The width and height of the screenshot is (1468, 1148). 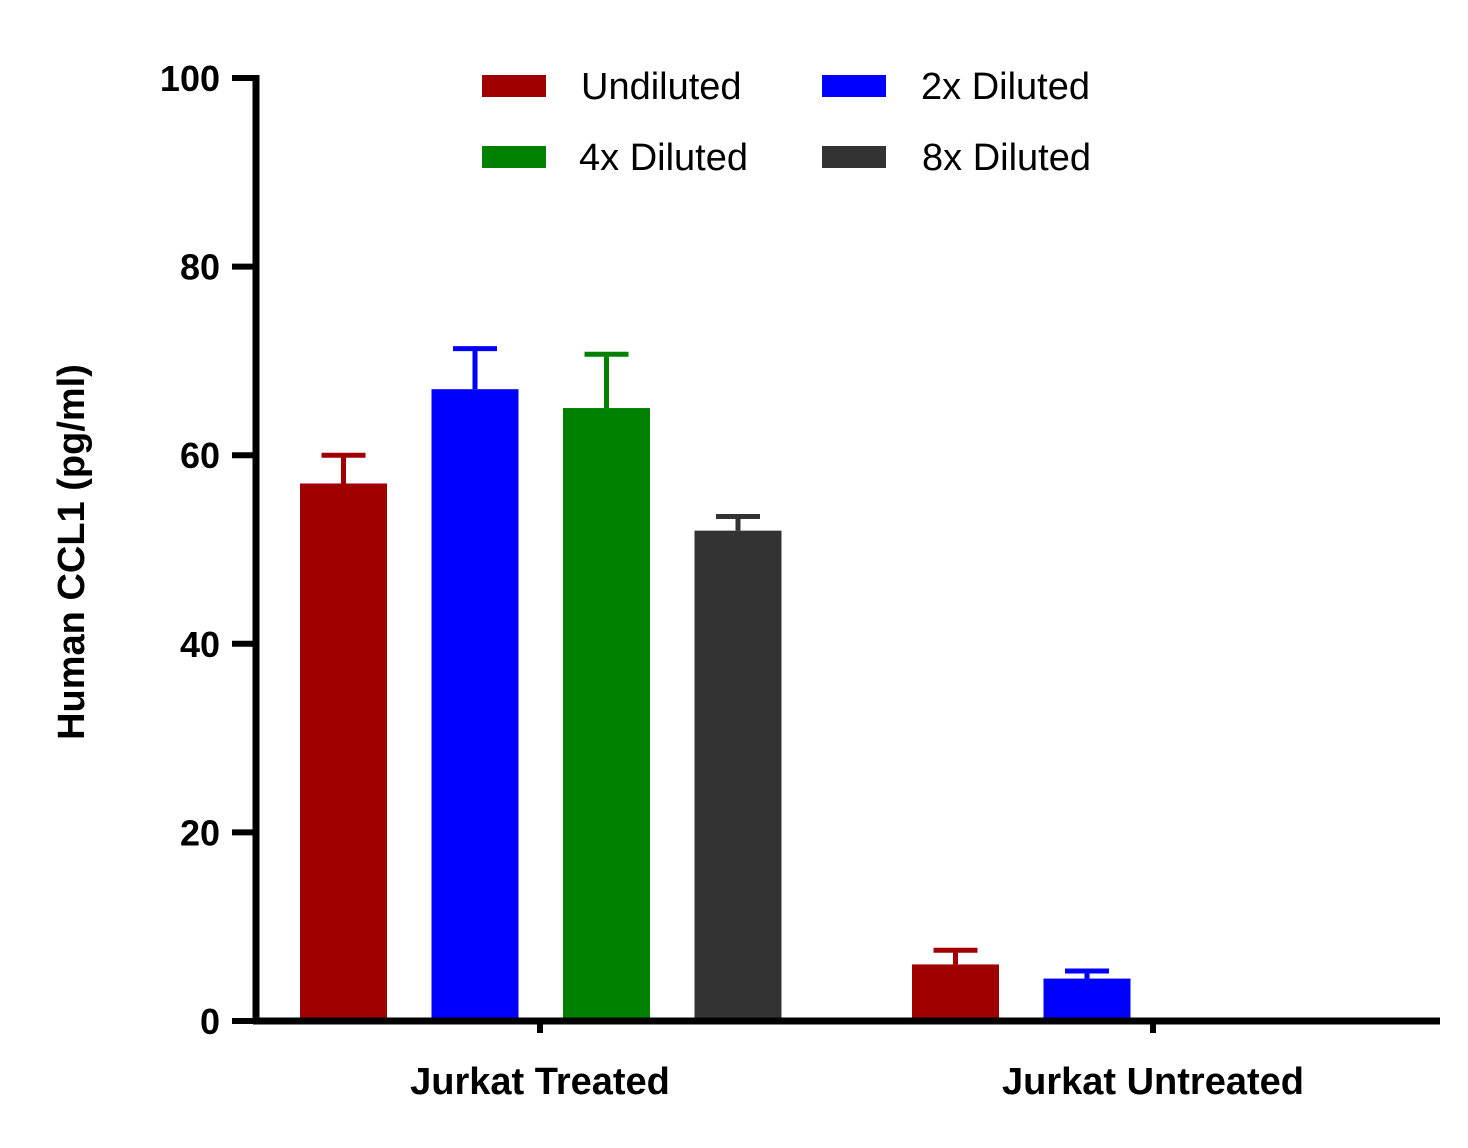 What do you see at coordinates (1153, 1082) in the screenshot?
I see `category-label: Jurkat Untreated` at bounding box center [1153, 1082].